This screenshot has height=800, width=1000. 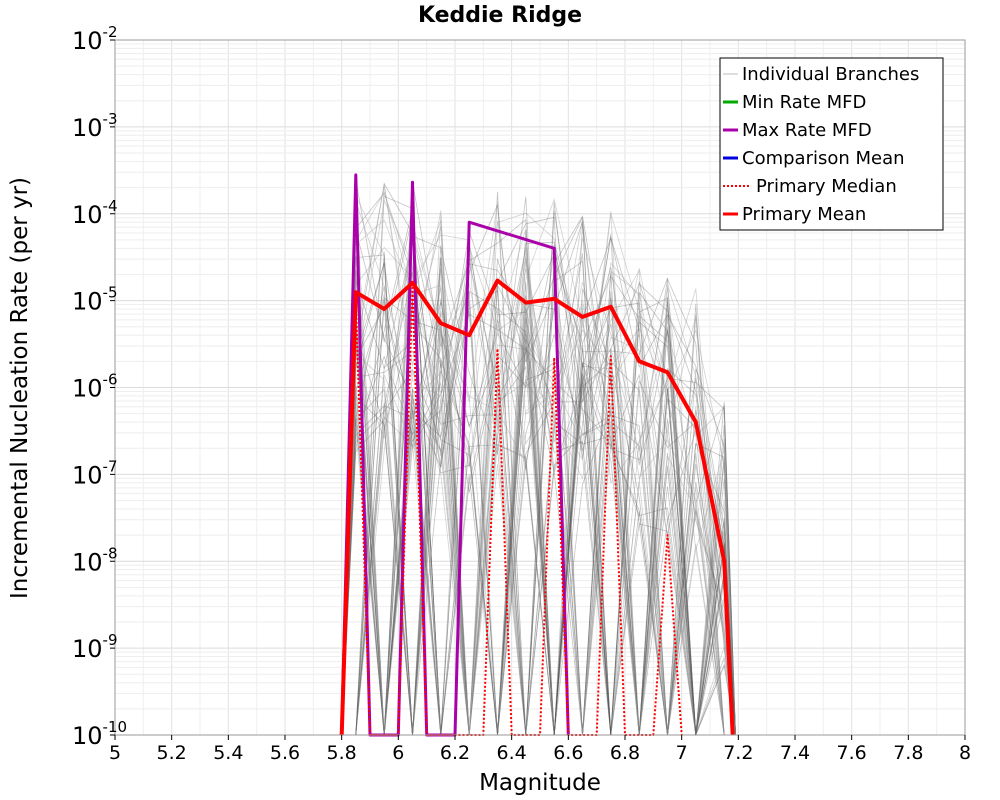 I want to click on chart-title: Keddie Ridge, so click(x=500, y=15).